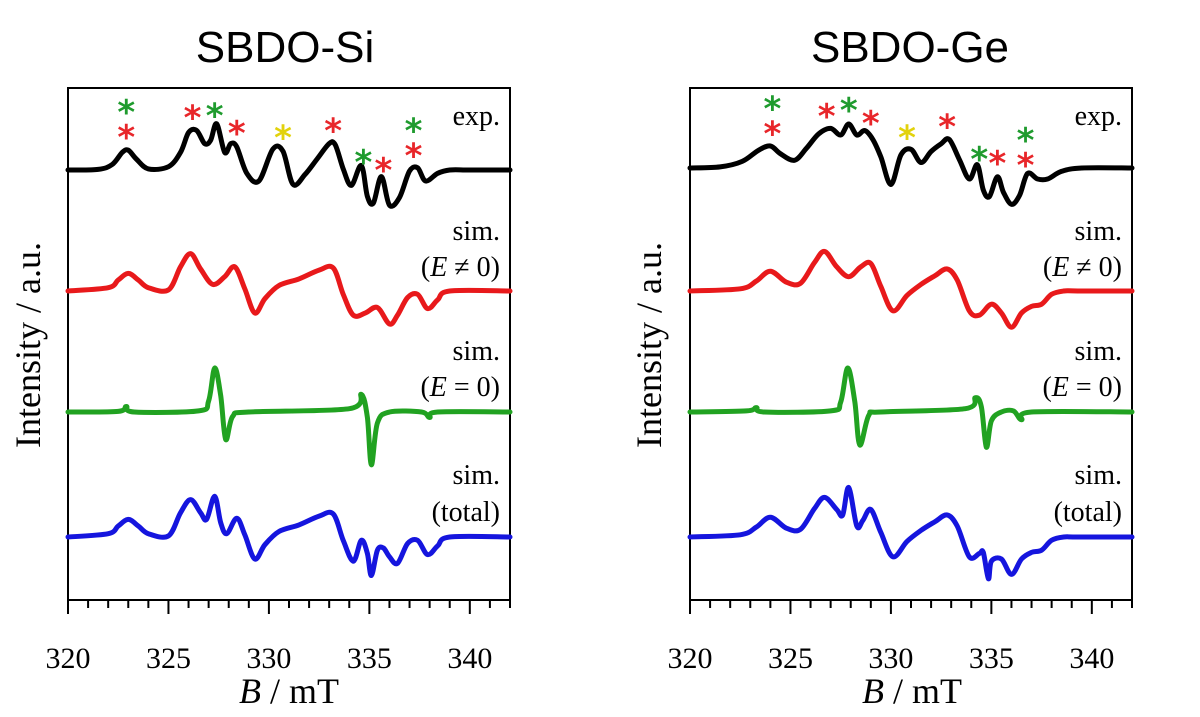 The image size is (1200, 717). I want to click on x-axis-label-var-ge: B, so click(873, 691).